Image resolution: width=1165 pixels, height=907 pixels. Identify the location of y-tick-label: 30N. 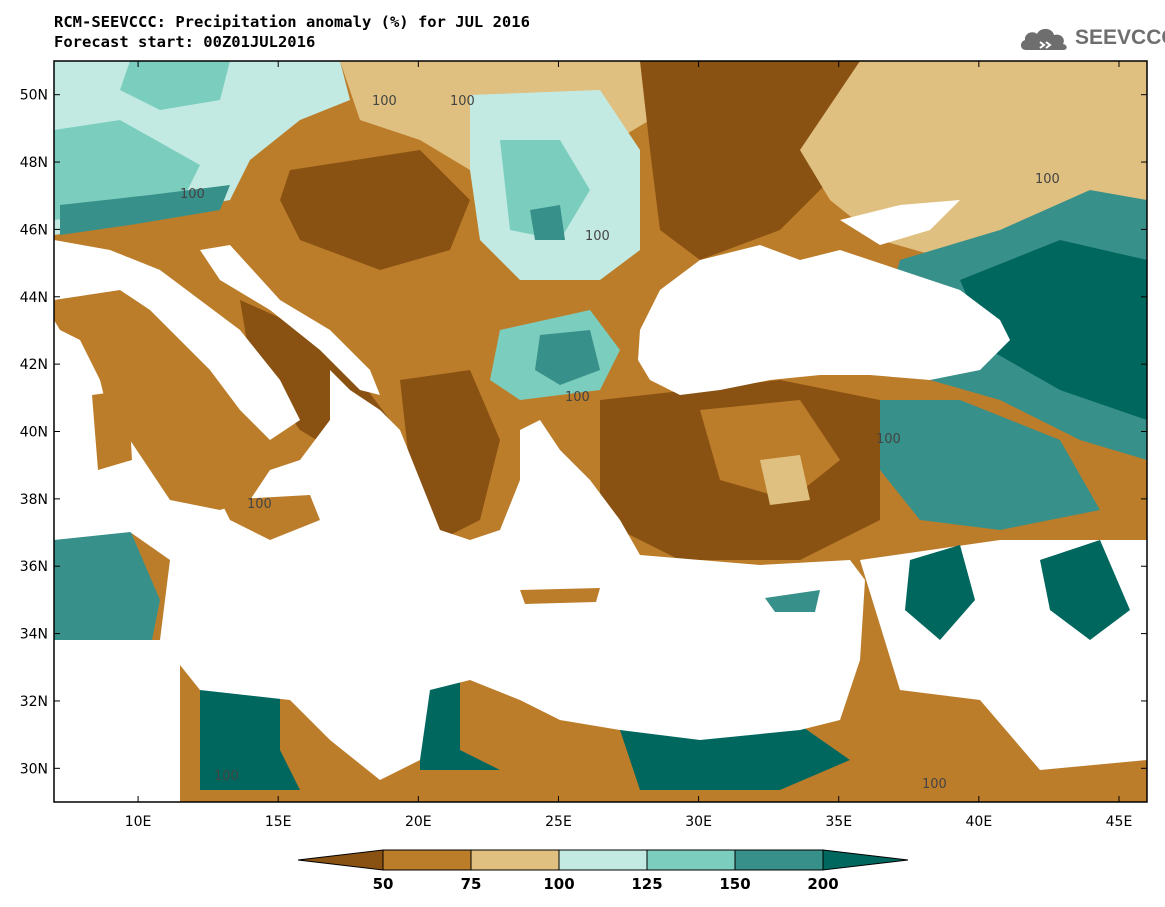
(34, 769).